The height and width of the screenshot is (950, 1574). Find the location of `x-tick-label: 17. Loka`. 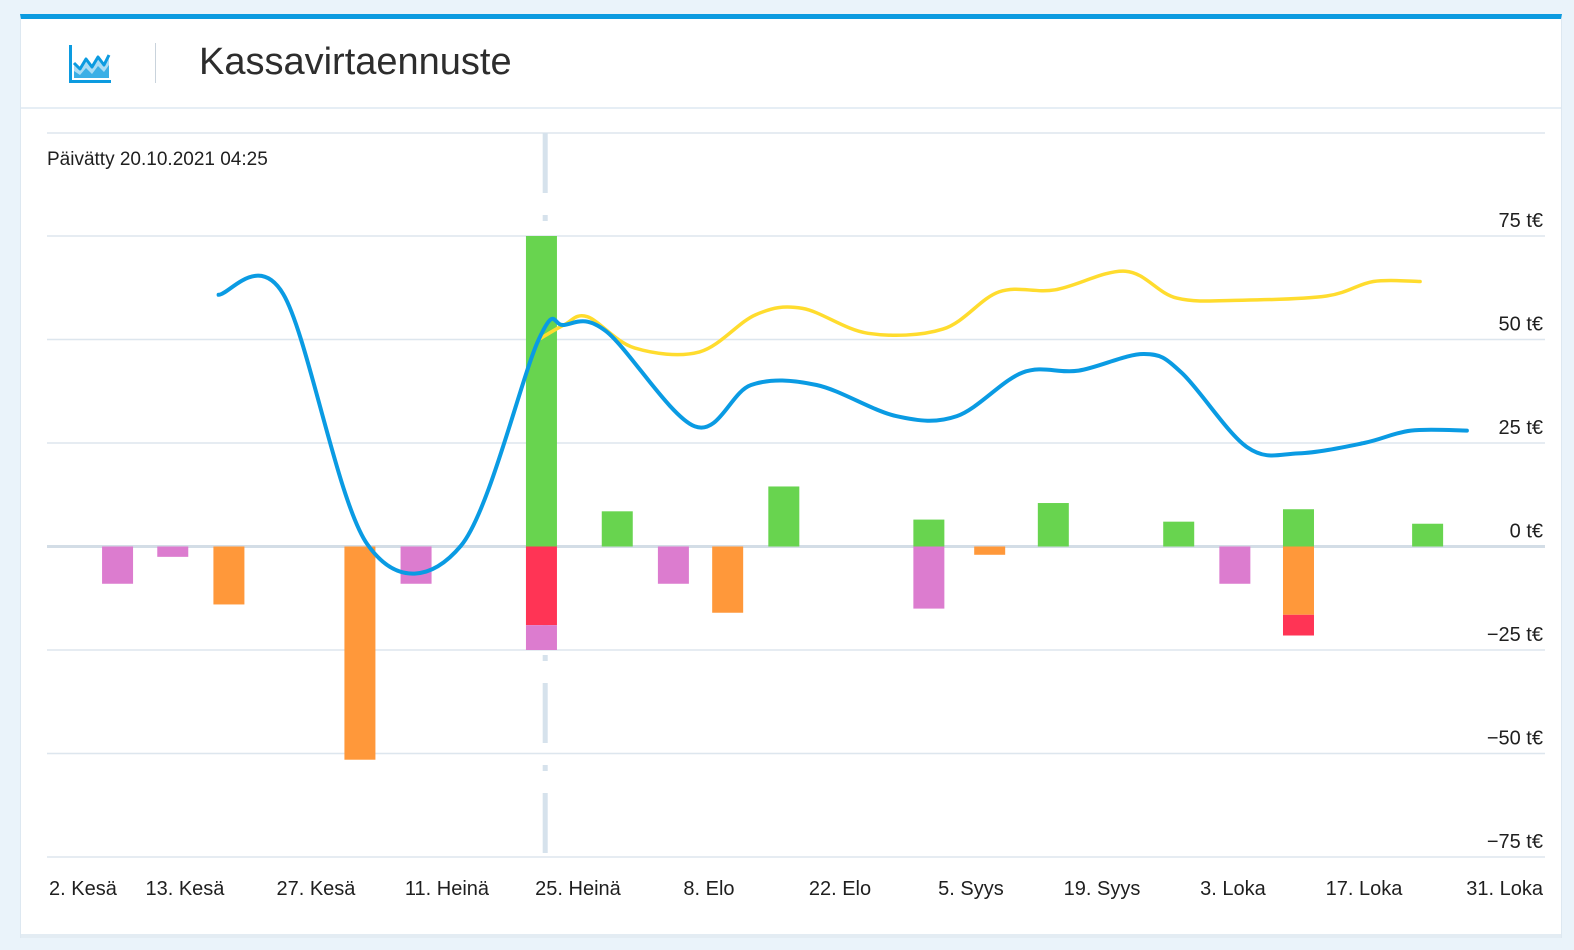

x-tick-label: 17. Loka is located at coordinates (1365, 889).